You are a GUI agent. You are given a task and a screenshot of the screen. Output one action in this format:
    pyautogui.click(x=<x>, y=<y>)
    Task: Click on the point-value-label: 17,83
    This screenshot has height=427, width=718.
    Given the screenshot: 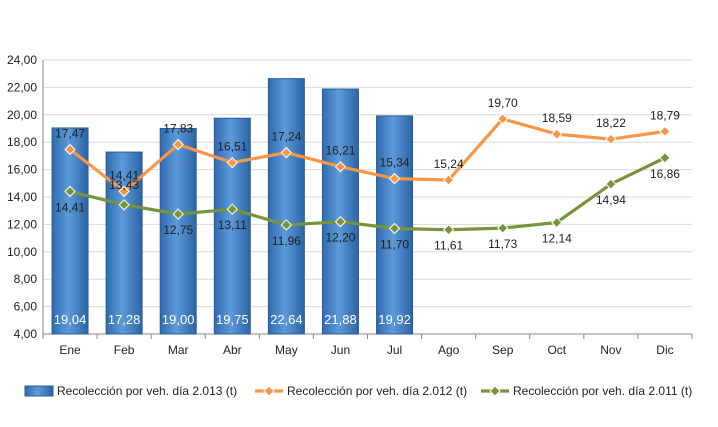 What is the action you would take?
    pyautogui.click(x=178, y=129)
    